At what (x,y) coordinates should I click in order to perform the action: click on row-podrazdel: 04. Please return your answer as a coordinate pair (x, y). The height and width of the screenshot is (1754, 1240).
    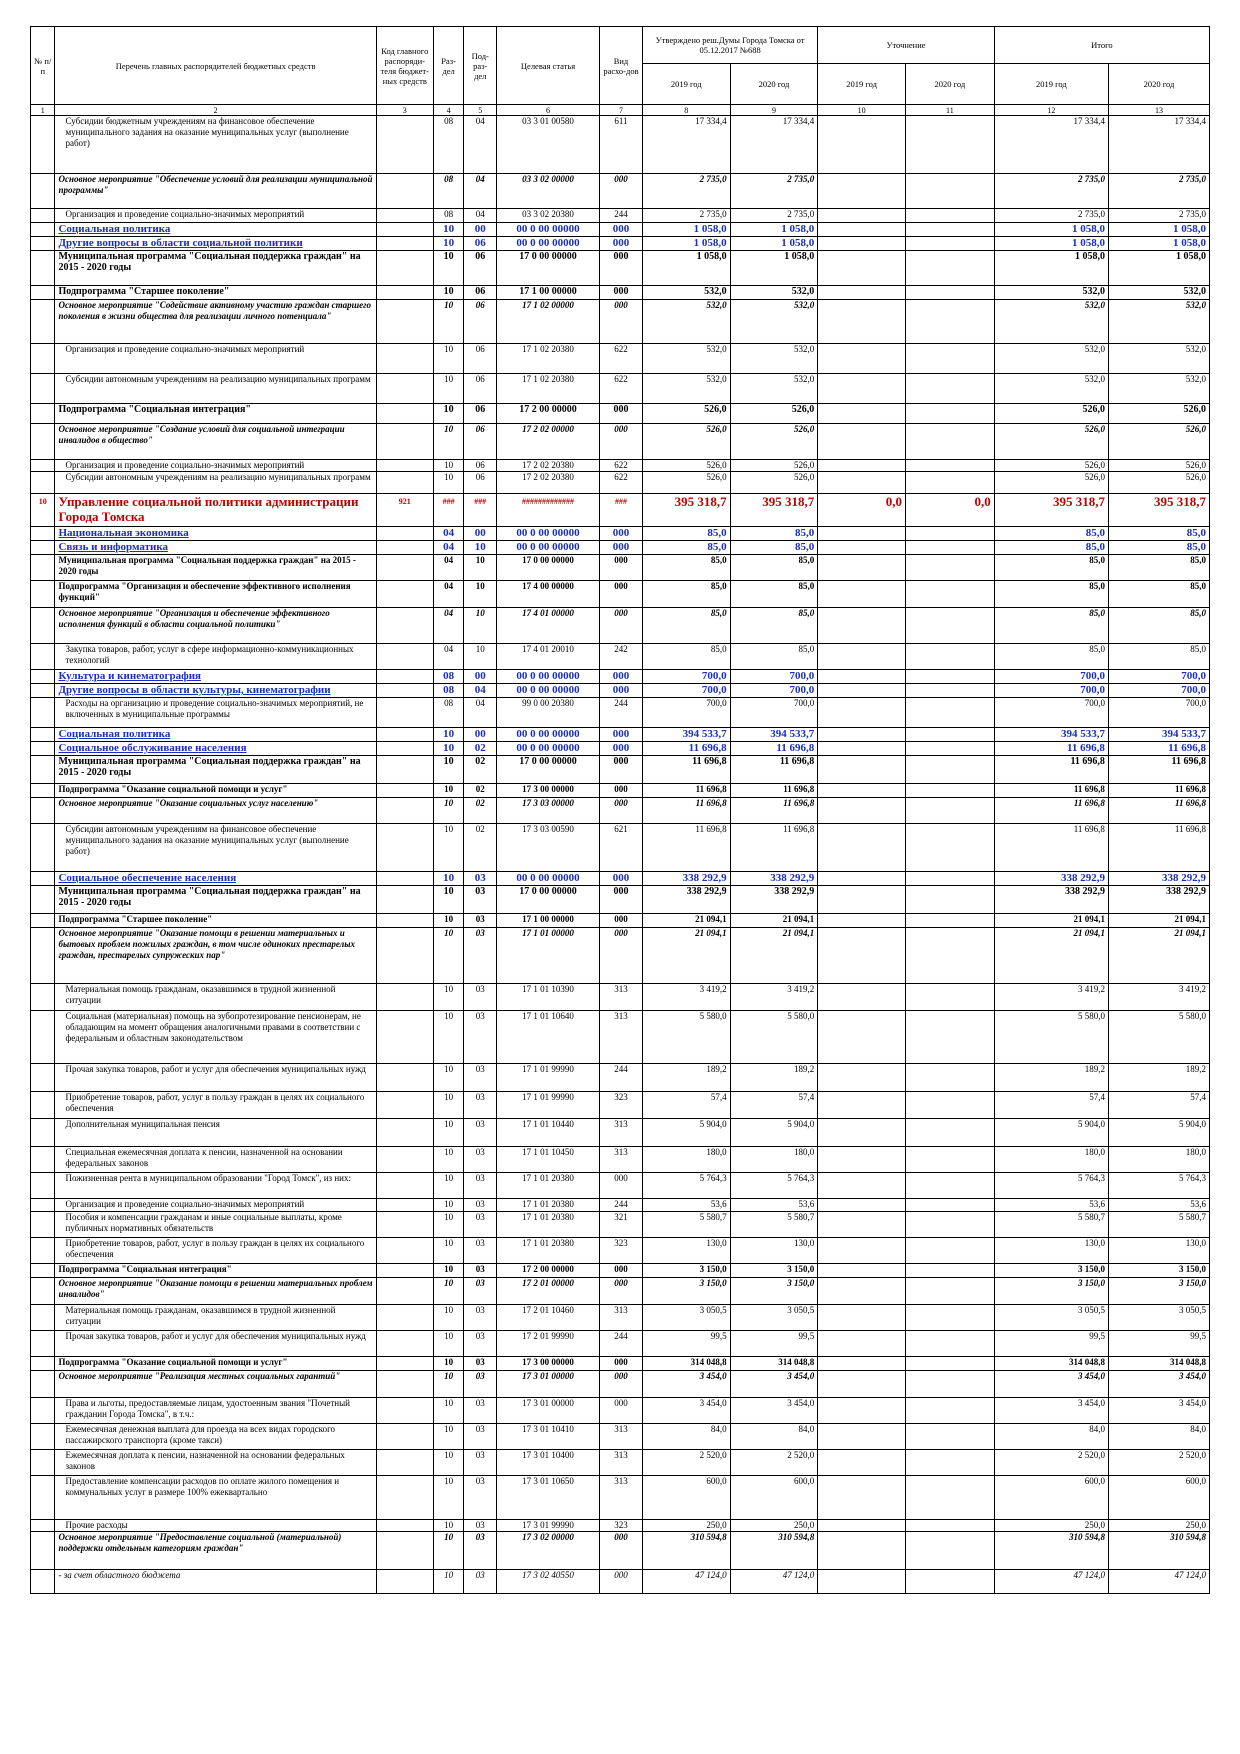
    Looking at the image, I should click on (480, 690).